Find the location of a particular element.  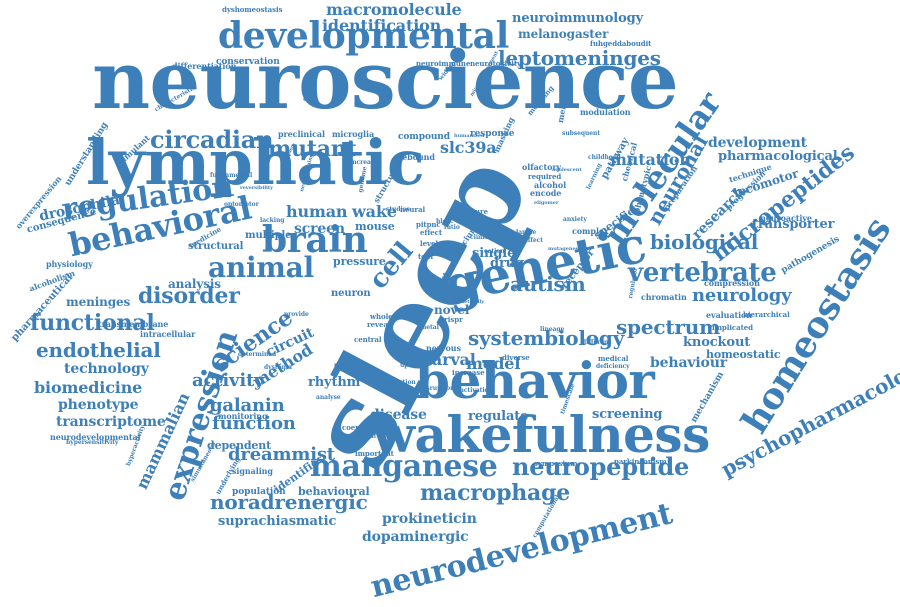

word-rhythm: rhythm is located at coordinates (334, 382).